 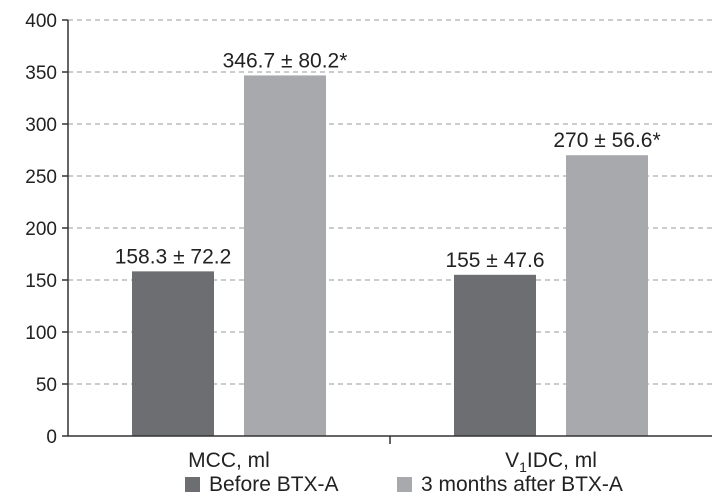 I want to click on category-label: MCC, ml, so click(x=229, y=460).